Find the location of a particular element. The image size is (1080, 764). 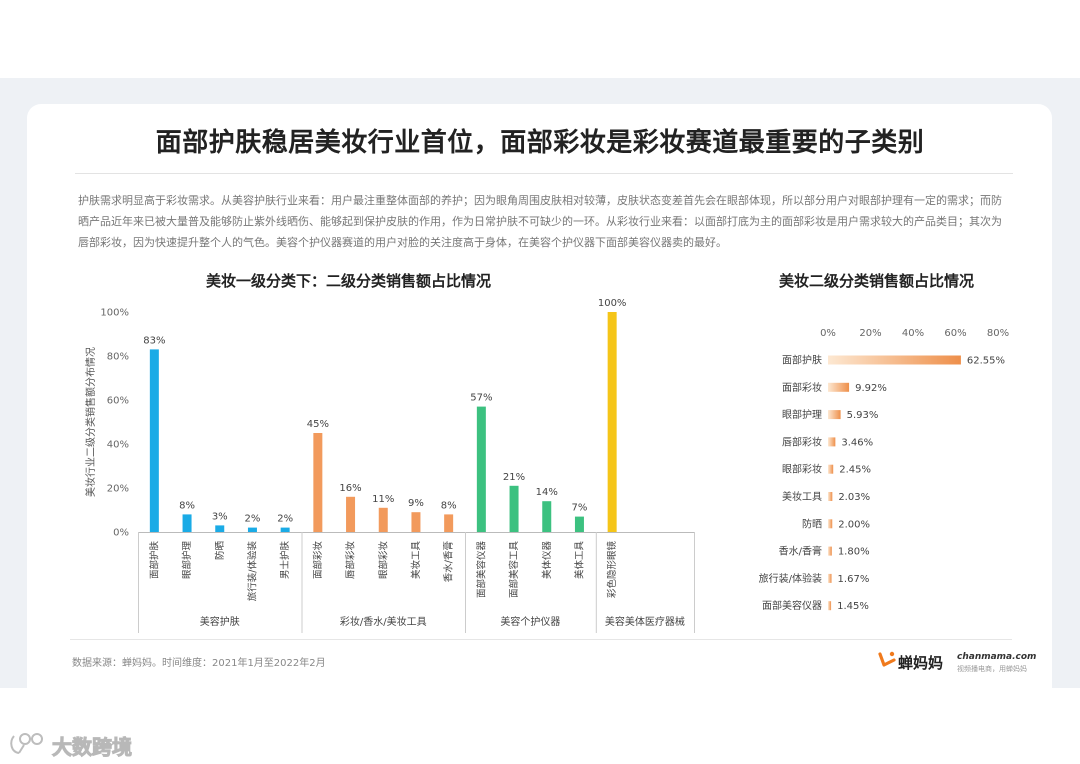

right-chart-title: 美妆二级分类销售额占比情况 is located at coordinates (877, 281).